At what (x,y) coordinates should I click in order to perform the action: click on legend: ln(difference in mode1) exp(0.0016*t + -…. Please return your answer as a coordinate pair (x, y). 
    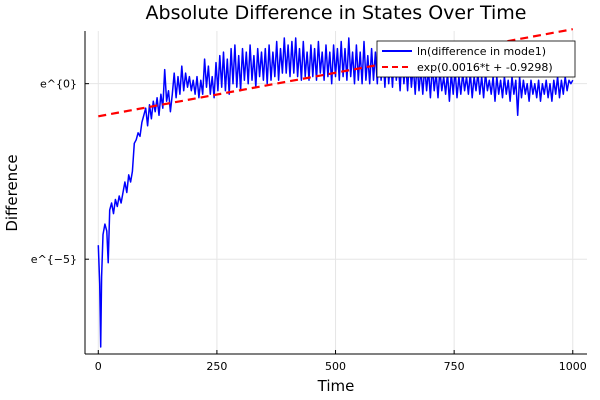
    Looking at the image, I should click on (476, 59).